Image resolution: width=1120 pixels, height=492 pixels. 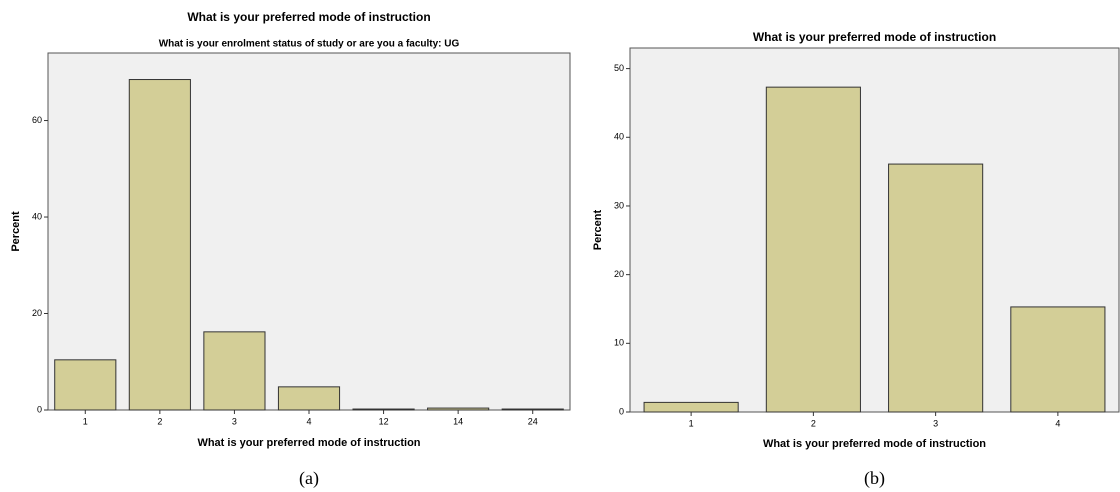 I want to click on x-tick-label: 12, so click(x=384, y=421).